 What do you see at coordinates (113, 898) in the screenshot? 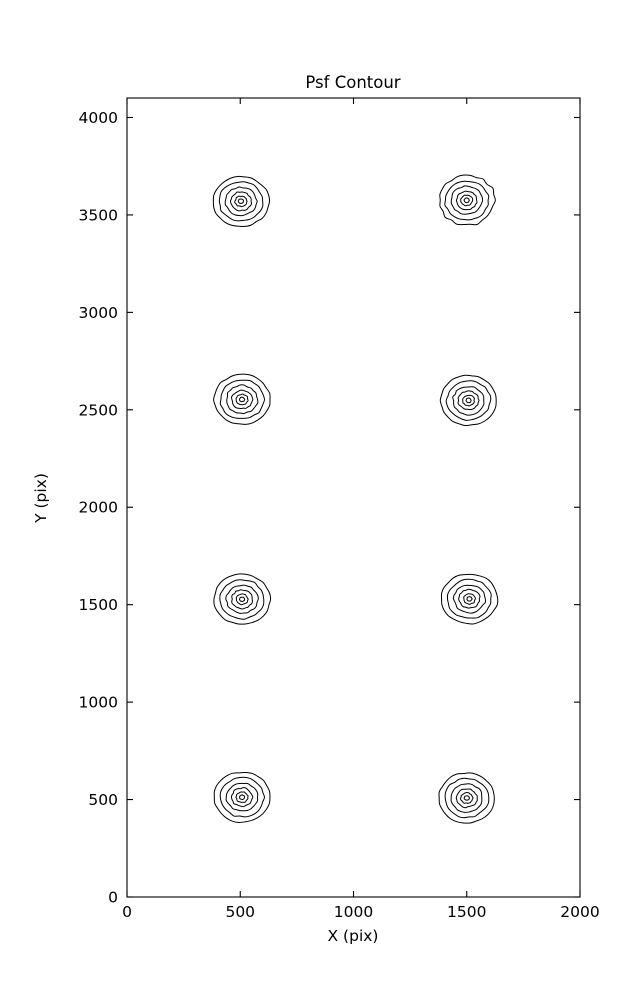
I see `y-tick-label: 0` at bounding box center [113, 898].